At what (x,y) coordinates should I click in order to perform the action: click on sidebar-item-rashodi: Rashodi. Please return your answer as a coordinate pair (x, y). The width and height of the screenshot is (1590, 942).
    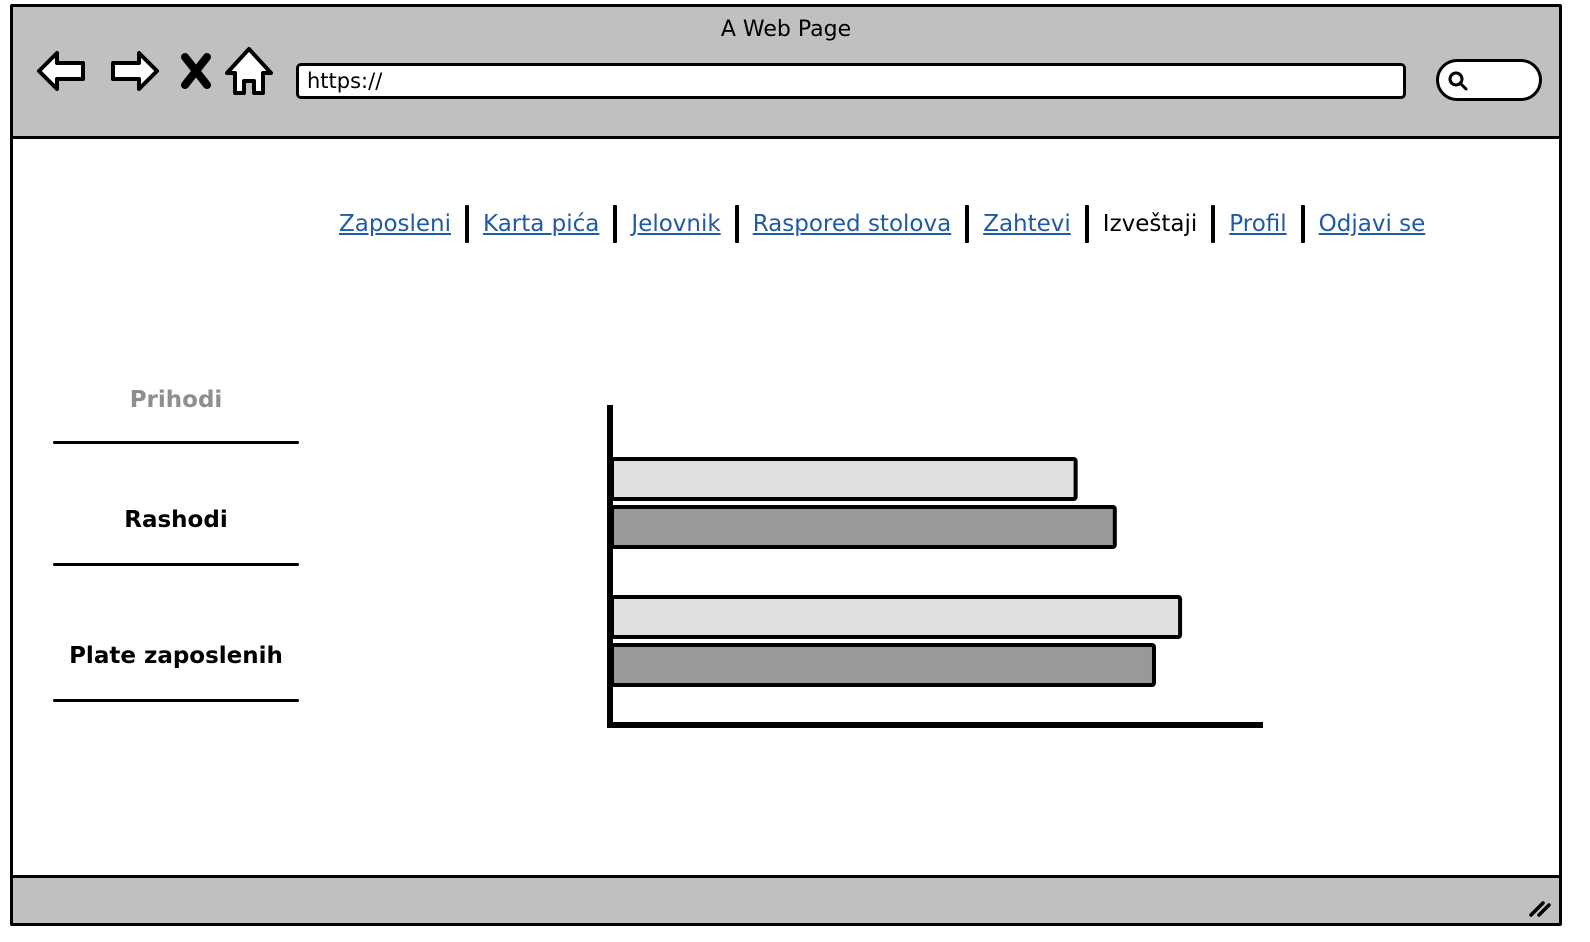
    Looking at the image, I should click on (176, 520).